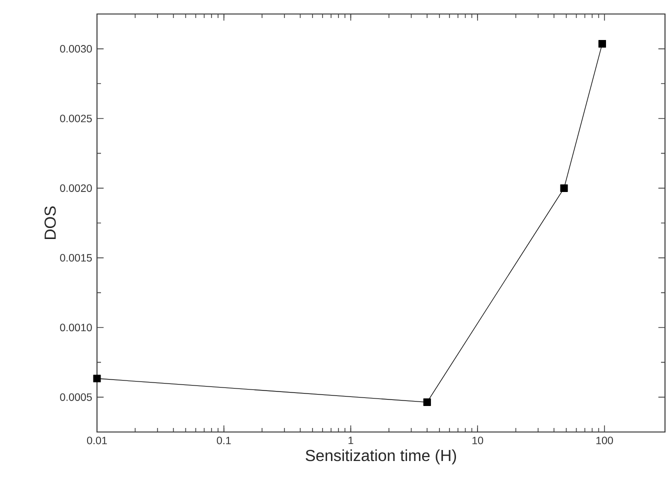  I want to click on x-tick-label: 0.01, so click(97, 440).